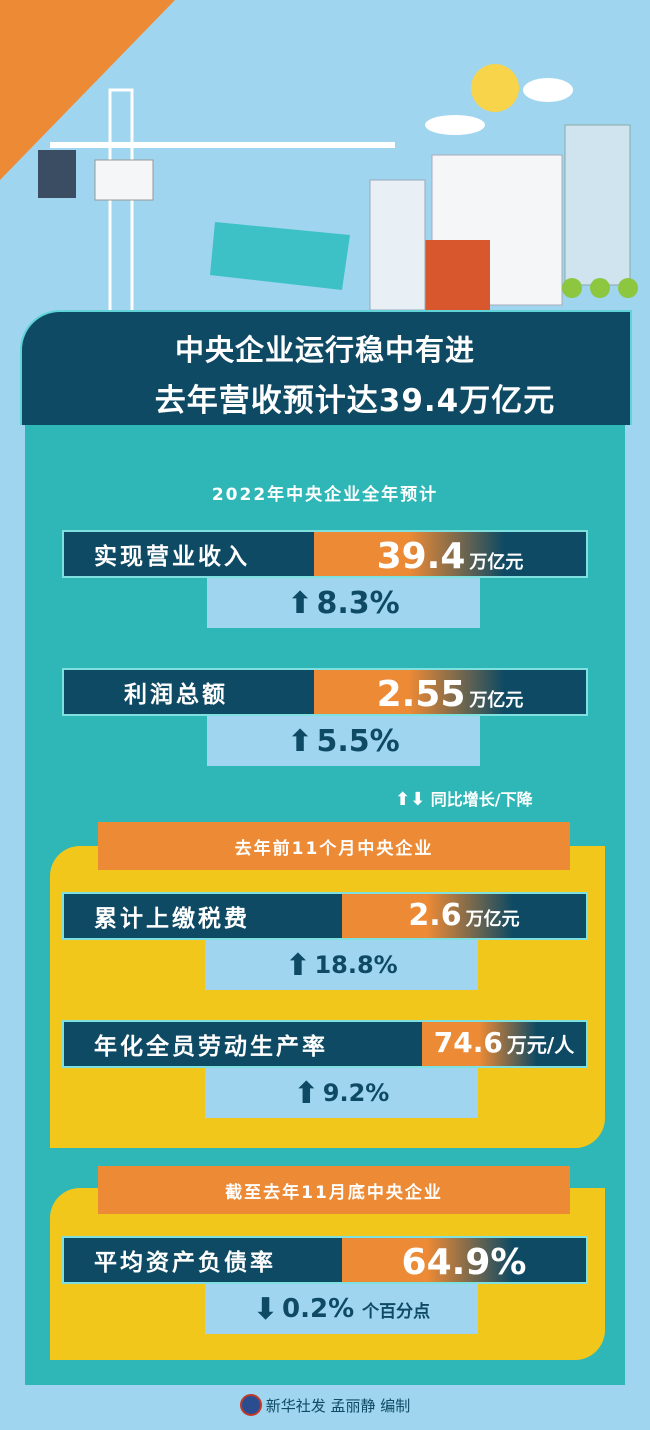 The image size is (650, 1430). What do you see at coordinates (57, 174) in the screenshot?
I see `counterweight` at bounding box center [57, 174].